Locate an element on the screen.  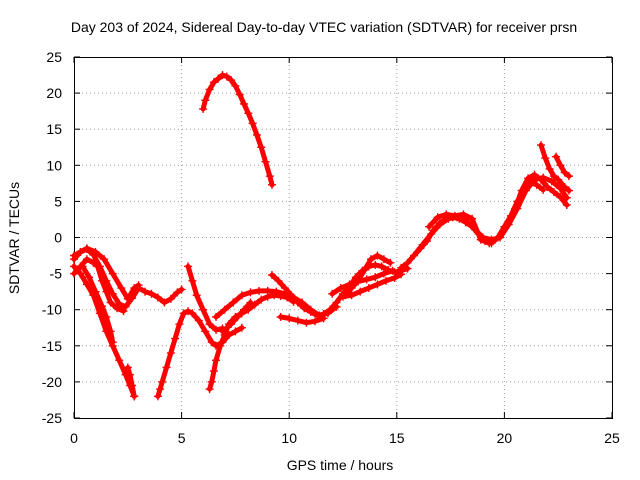
y-tick-label: -10 is located at coordinates (52, 310).